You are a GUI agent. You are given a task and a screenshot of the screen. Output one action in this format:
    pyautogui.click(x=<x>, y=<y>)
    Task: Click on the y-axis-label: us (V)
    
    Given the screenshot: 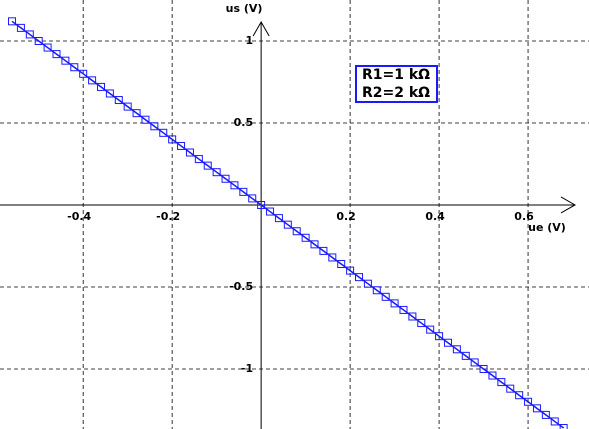 What is the action you would take?
    pyautogui.click(x=244, y=8)
    